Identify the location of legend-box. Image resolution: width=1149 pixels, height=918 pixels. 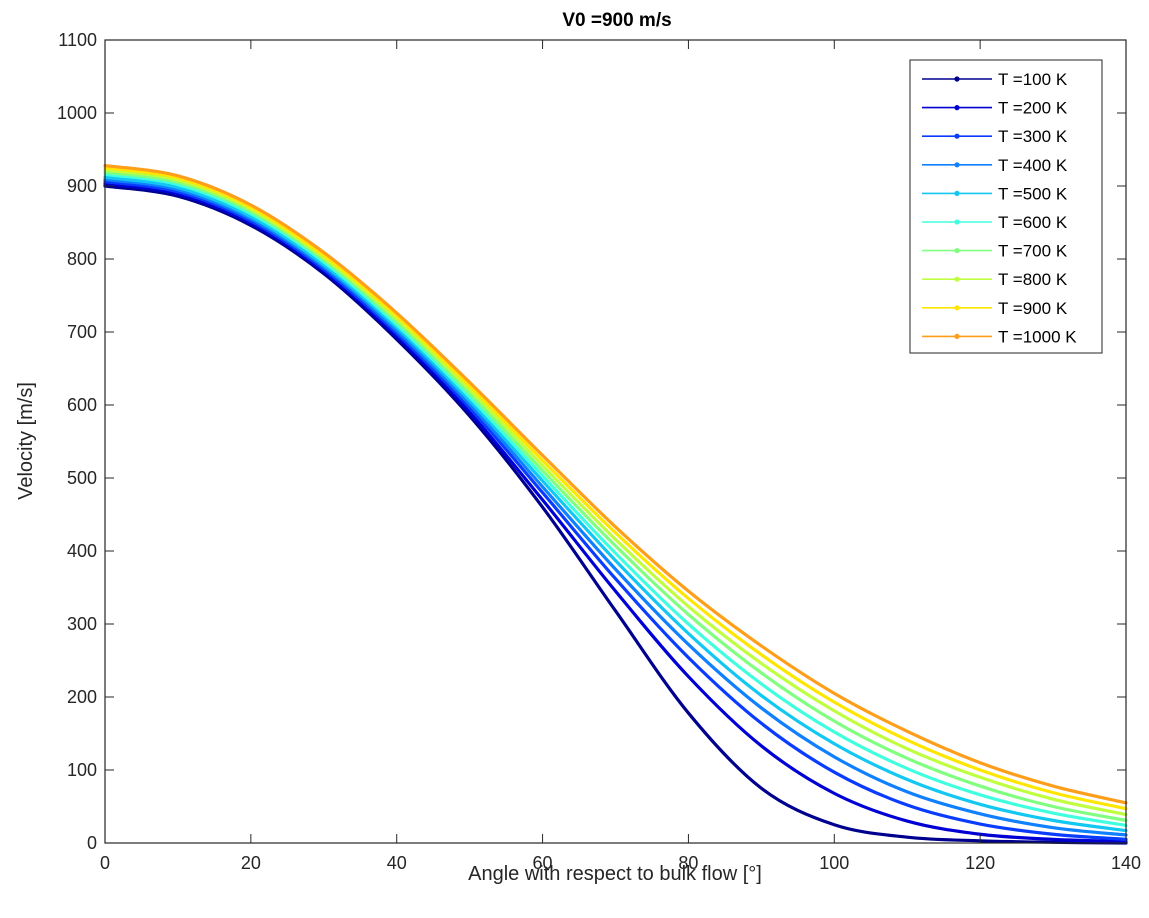
(1006, 206).